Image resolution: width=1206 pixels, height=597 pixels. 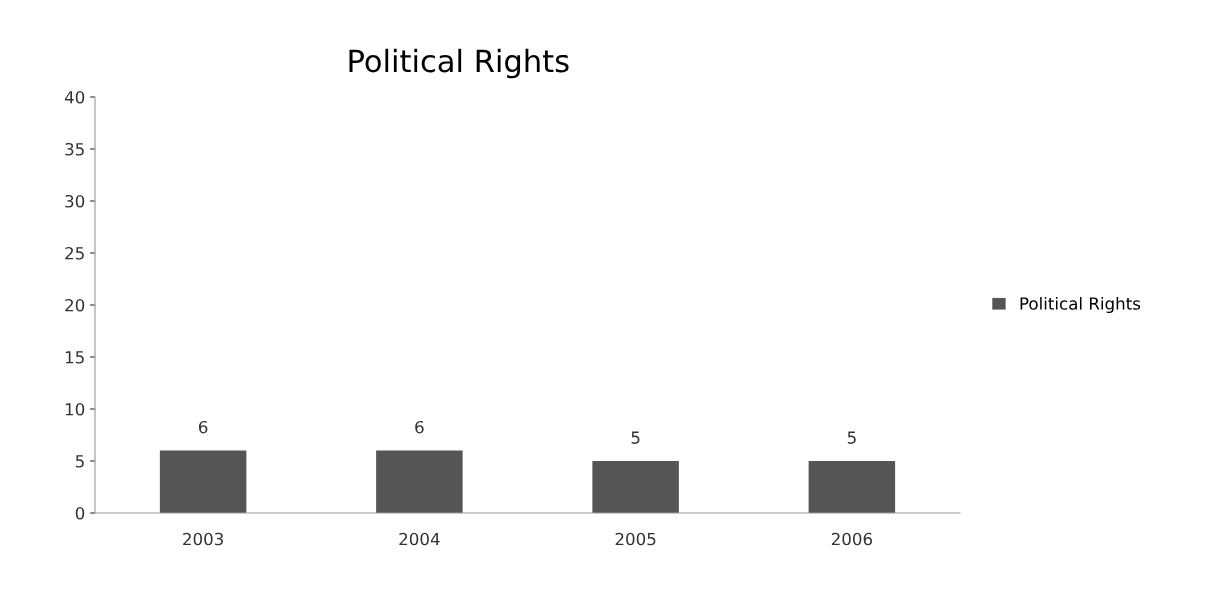 I want to click on y-tick-label: 30, so click(x=75, y=201).